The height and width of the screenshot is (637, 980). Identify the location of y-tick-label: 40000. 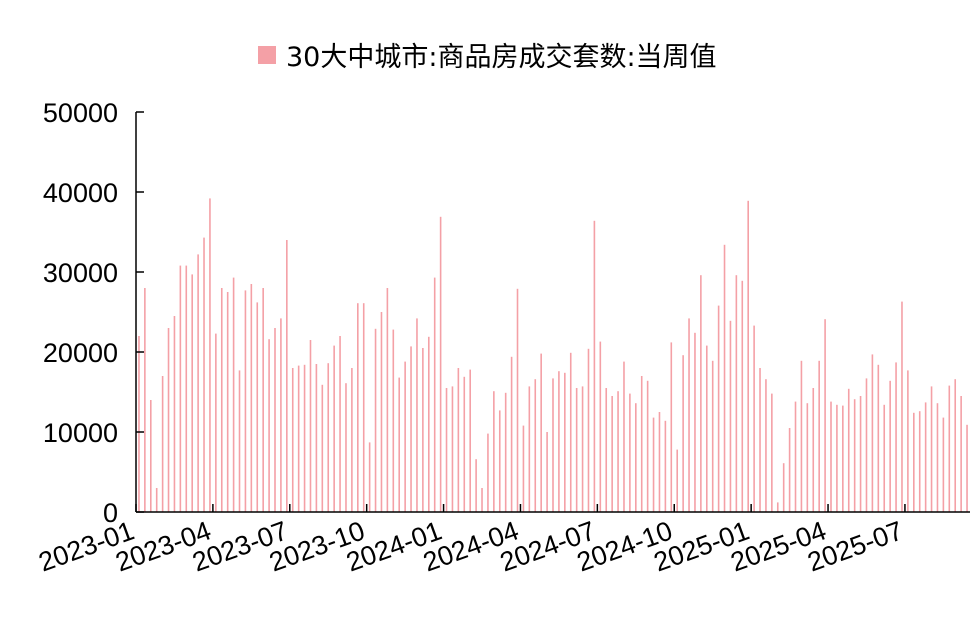
(80, 193).